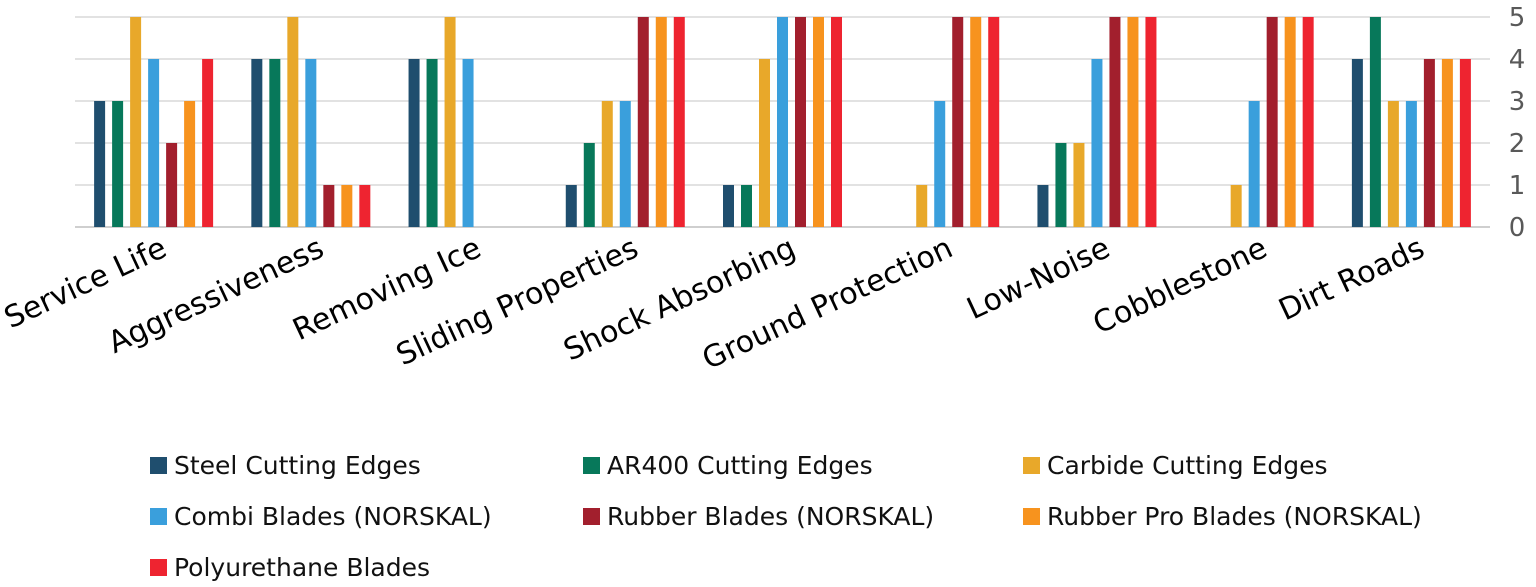  I want to click on y-axis-tick-labels: 0 1 2 3 4 5, so click(1517, 123).